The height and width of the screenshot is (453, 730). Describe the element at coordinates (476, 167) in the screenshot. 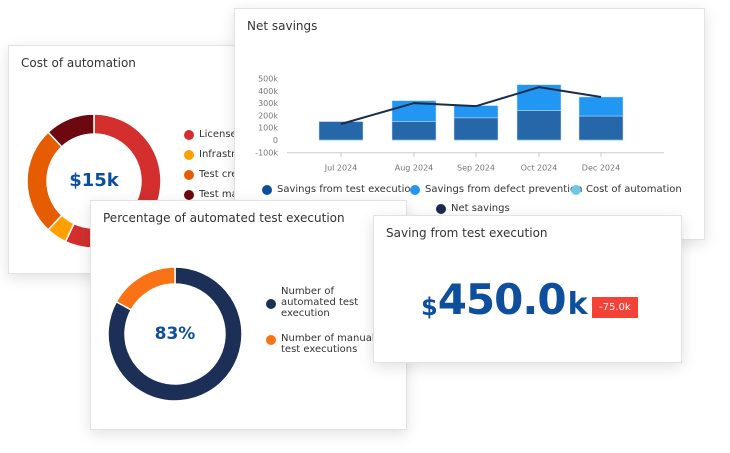

I see `x-tick-label: Sep 2024` at that location.